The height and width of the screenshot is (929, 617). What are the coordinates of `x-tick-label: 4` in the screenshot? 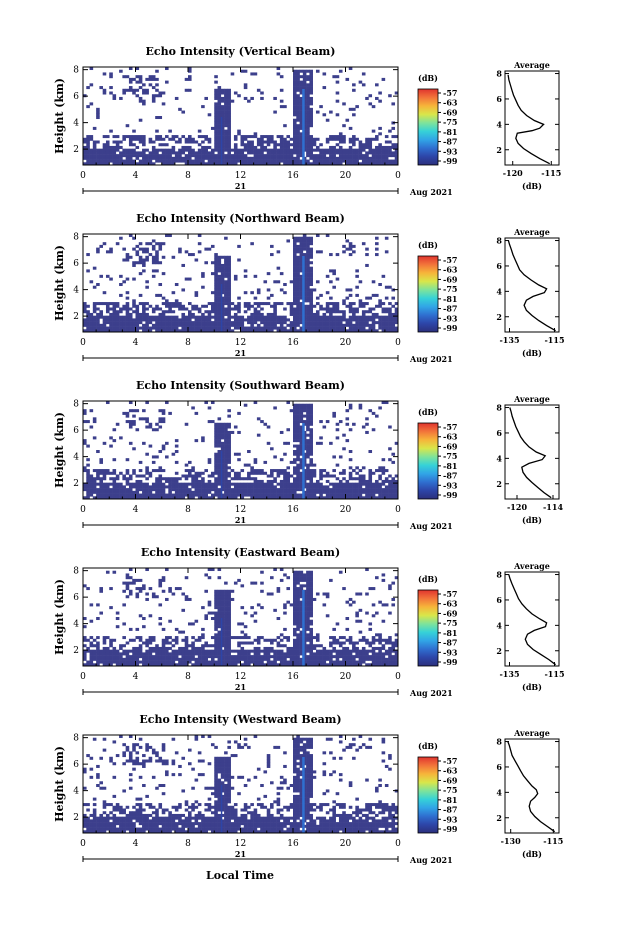 It's located at (136, 343).